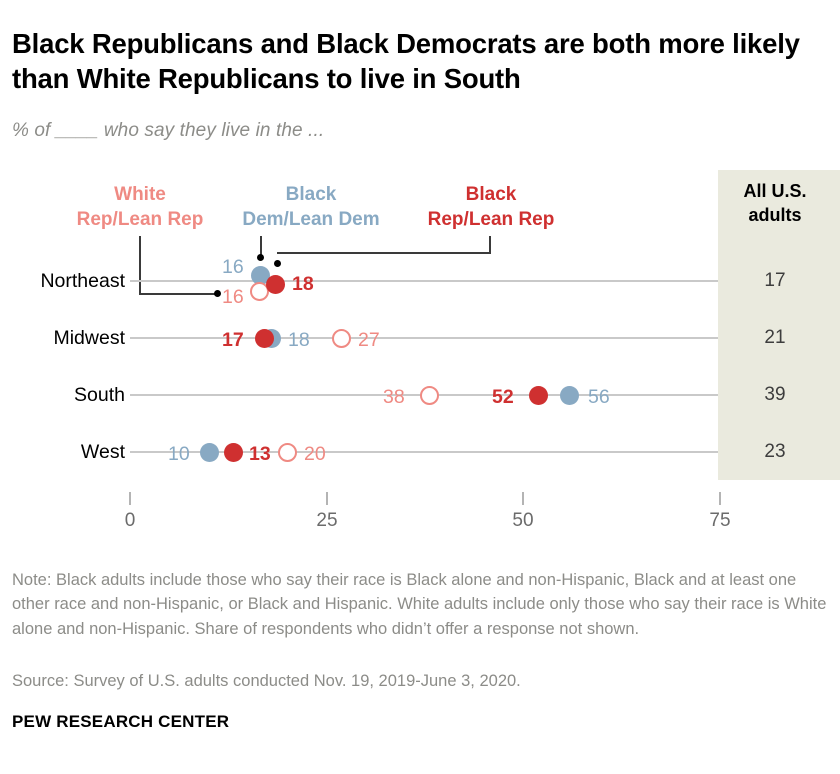 Image resolution: width=840 pixels, height=774 pixels. What do you see at coordinates (491, 207) in the screenshot?
I see `legend-black-rep: Black Rep/Lean Rep` at bounding box center [491, 207].